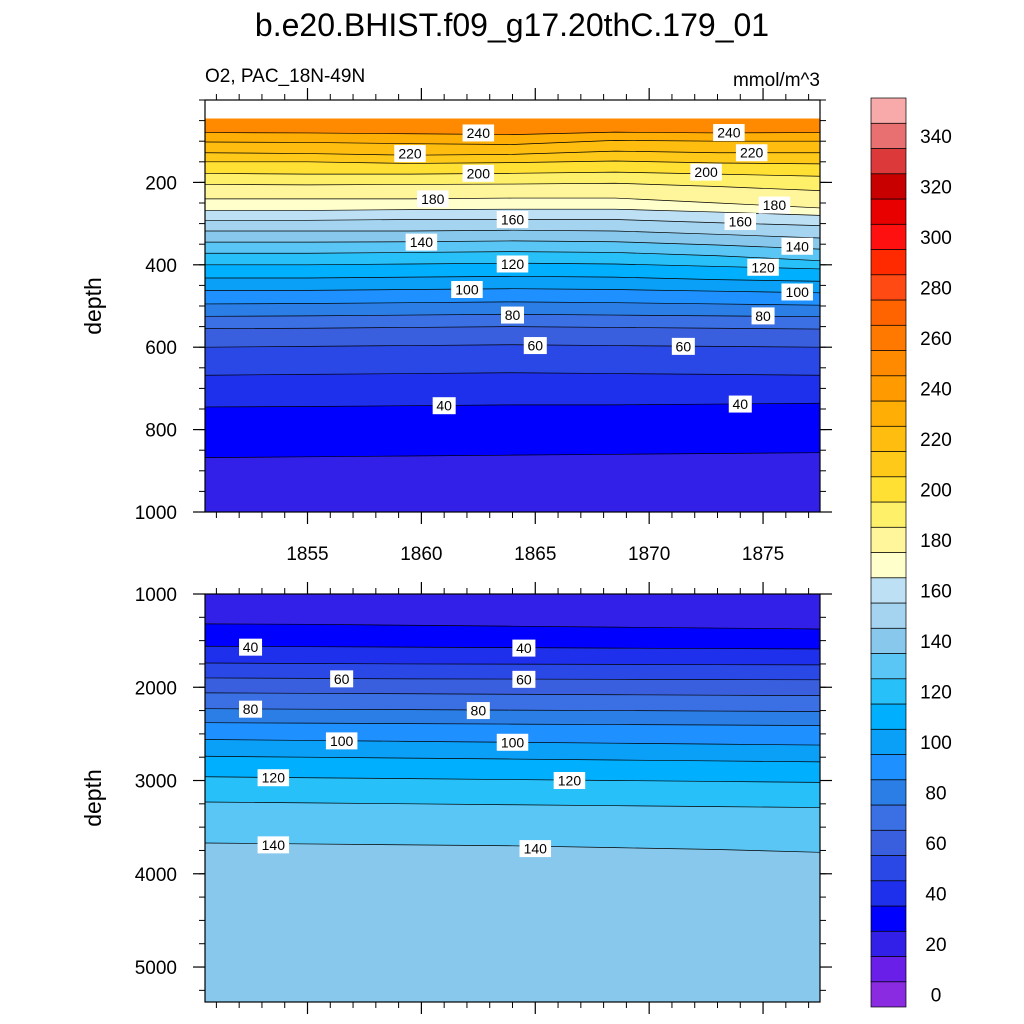  What do you see at coordinates (285, 76) in the screenshot?
I see `subtitle-left: O2, PAC_18N-49N` at bounding box center [285, 76].